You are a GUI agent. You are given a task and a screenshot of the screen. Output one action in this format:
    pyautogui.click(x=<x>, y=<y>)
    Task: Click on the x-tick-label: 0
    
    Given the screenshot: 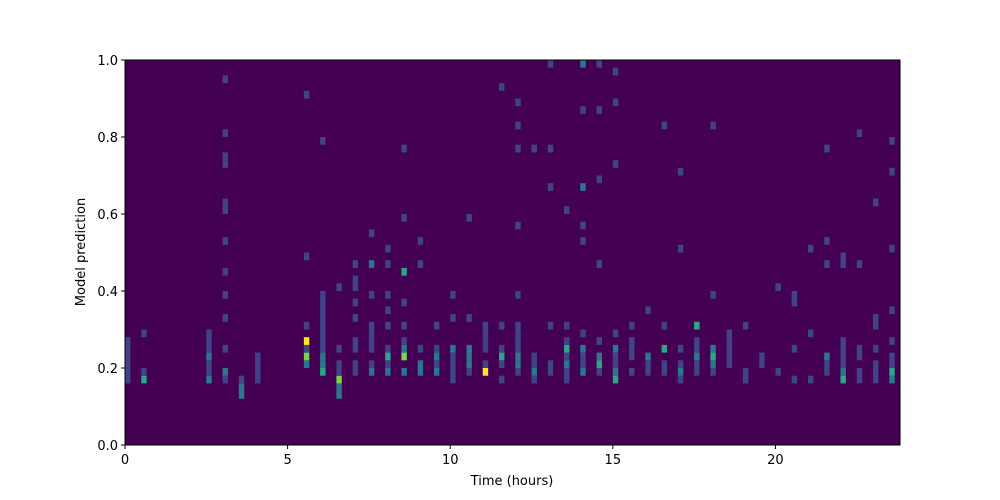 What is the action you would take?
    pyautogui.click(x=125, y=460)
    